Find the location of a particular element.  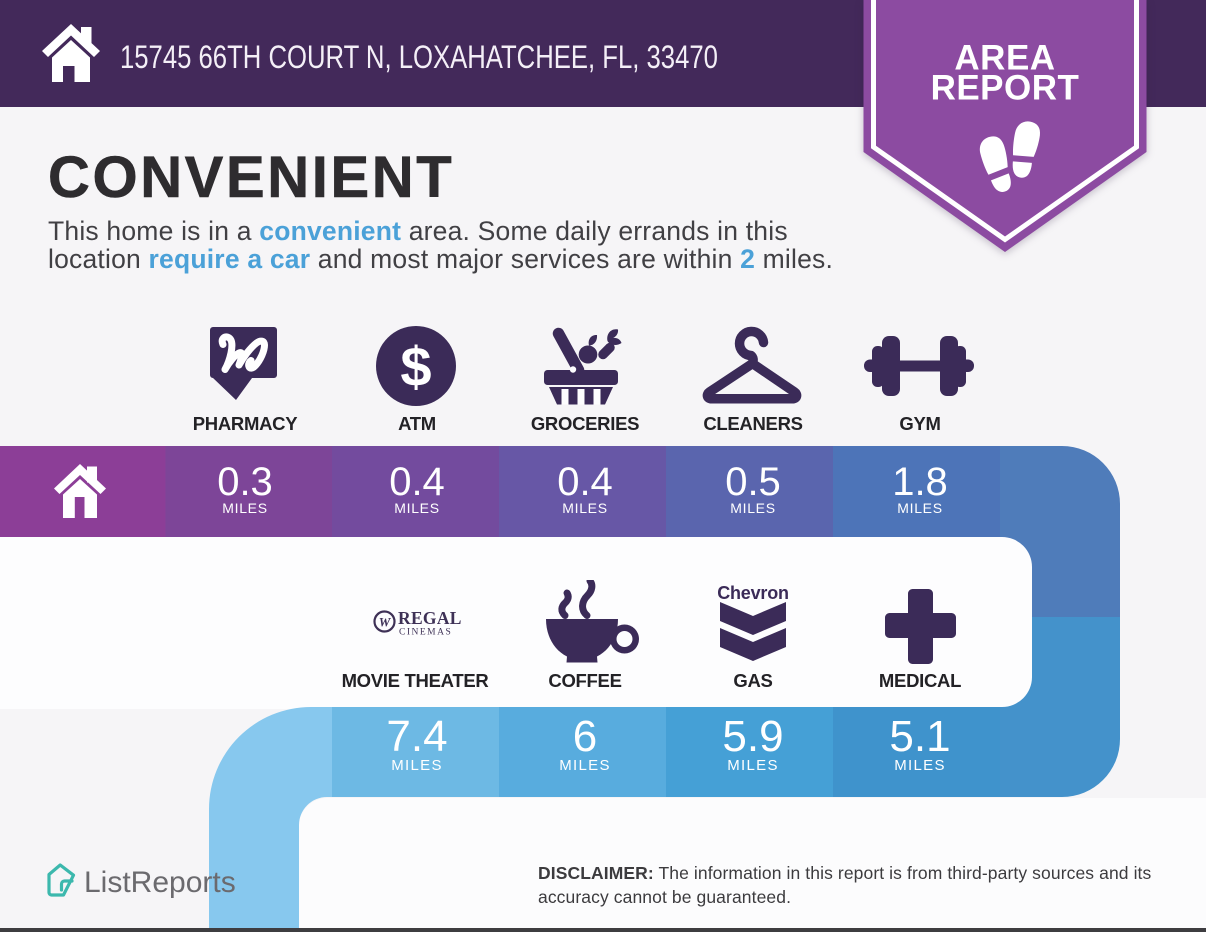

svg-text: REGAL is located at coordinates (430, 618).